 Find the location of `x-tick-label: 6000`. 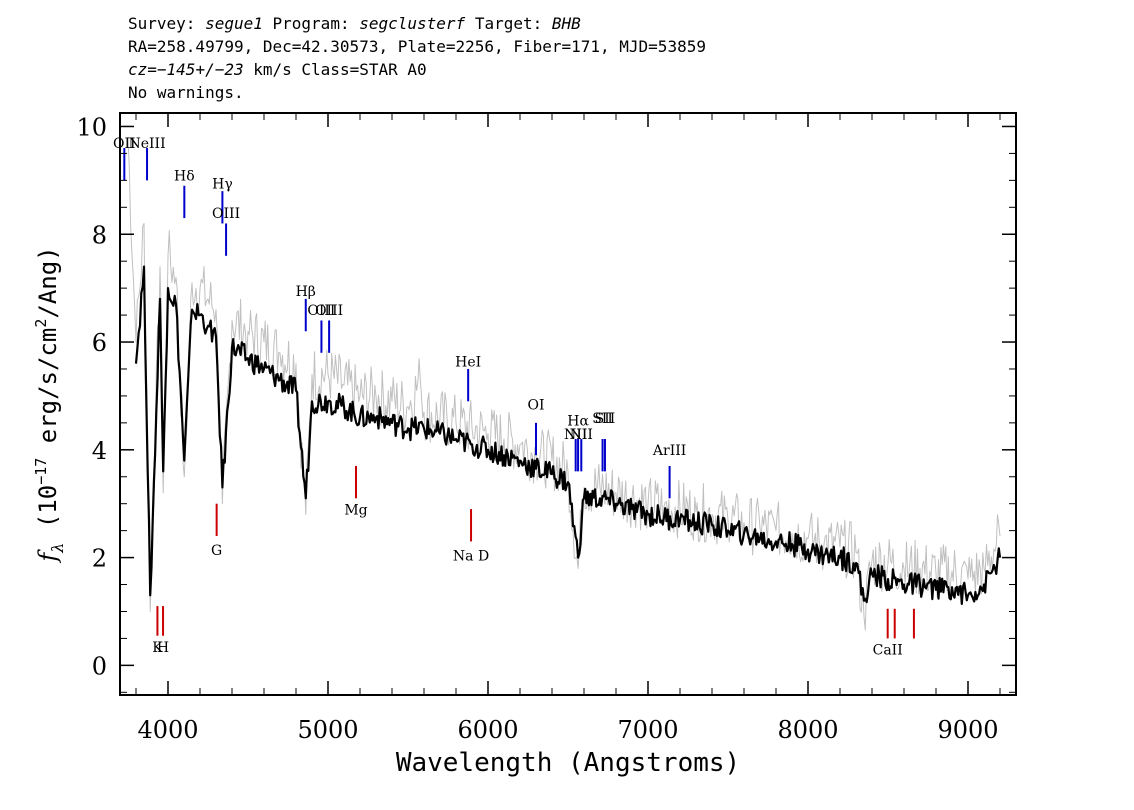

x-tick-label: 6000 is located at coordinates (487, 730).